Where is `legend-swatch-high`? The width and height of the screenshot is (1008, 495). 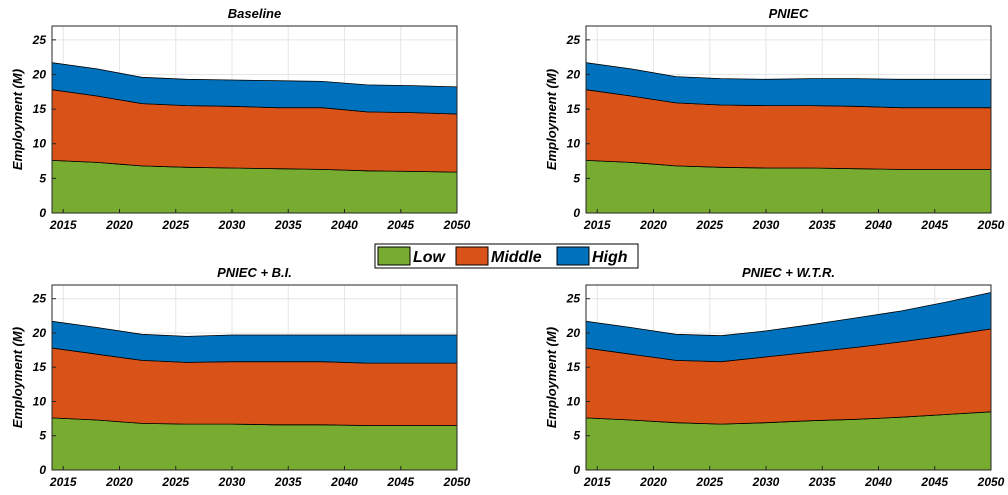
legend-swatch-high is located at coordinates (573, 256).